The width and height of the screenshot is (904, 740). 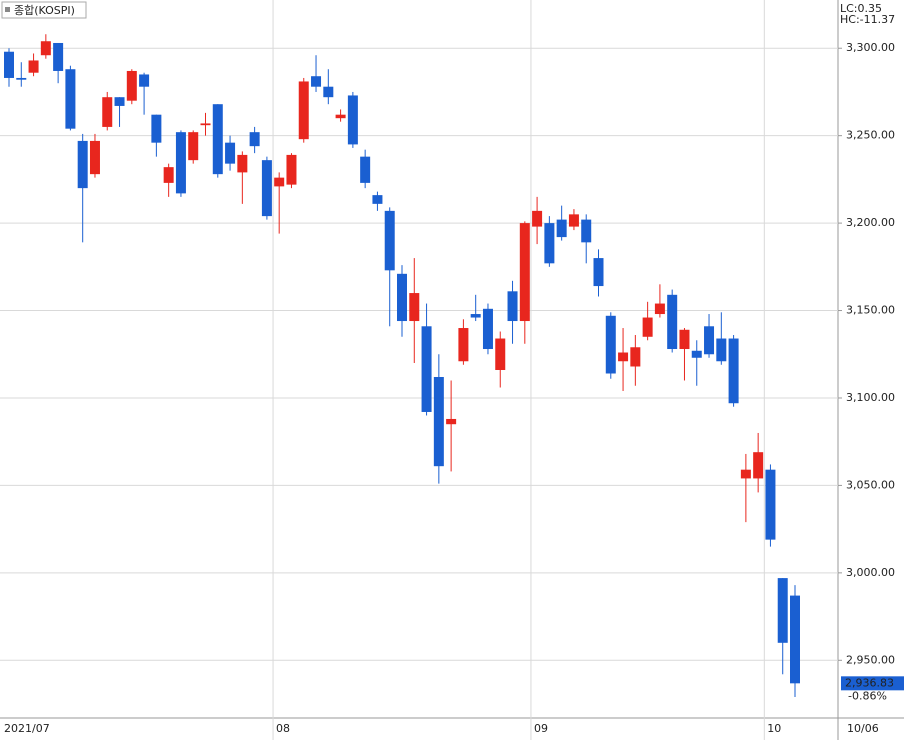 What do you see at coordinates (541, 728) in the screenshot?
I see `x-tick-label: 09` at bounding box center [541, 728].